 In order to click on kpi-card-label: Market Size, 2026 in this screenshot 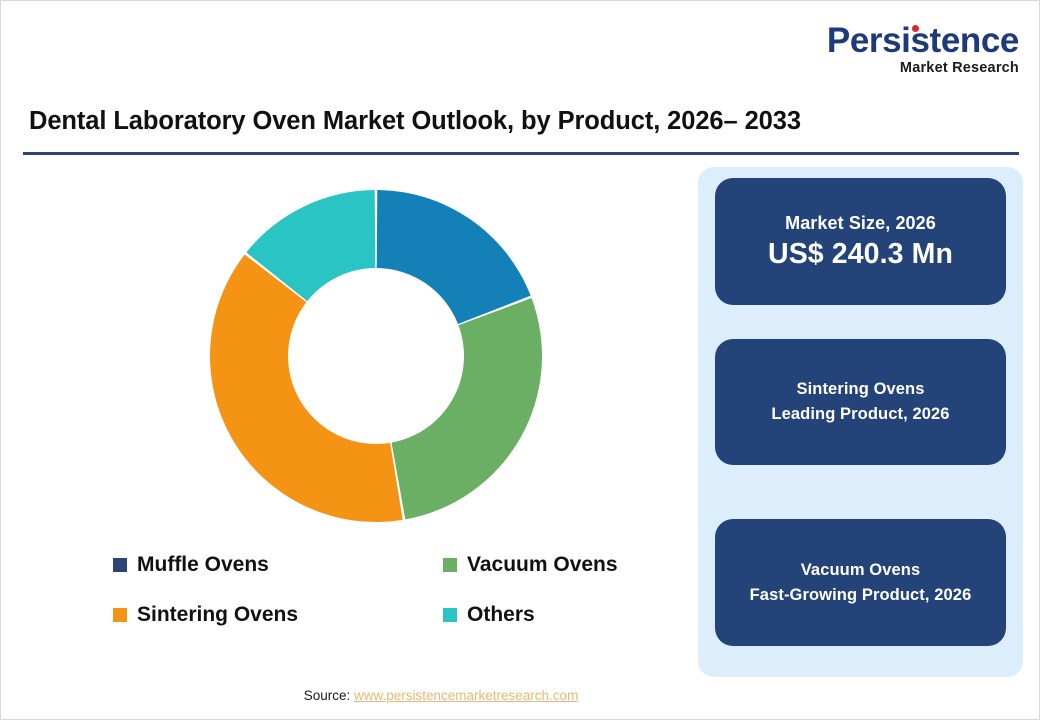, I will do `click(860, 222)`.